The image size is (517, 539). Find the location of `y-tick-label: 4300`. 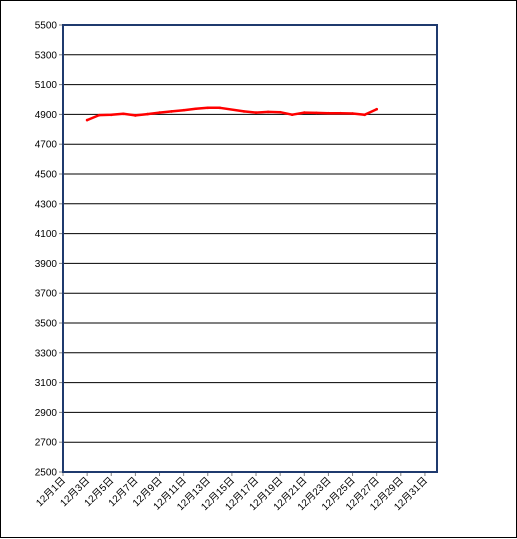

y-tick-label: 4300 is located at coordinates (46, 204).